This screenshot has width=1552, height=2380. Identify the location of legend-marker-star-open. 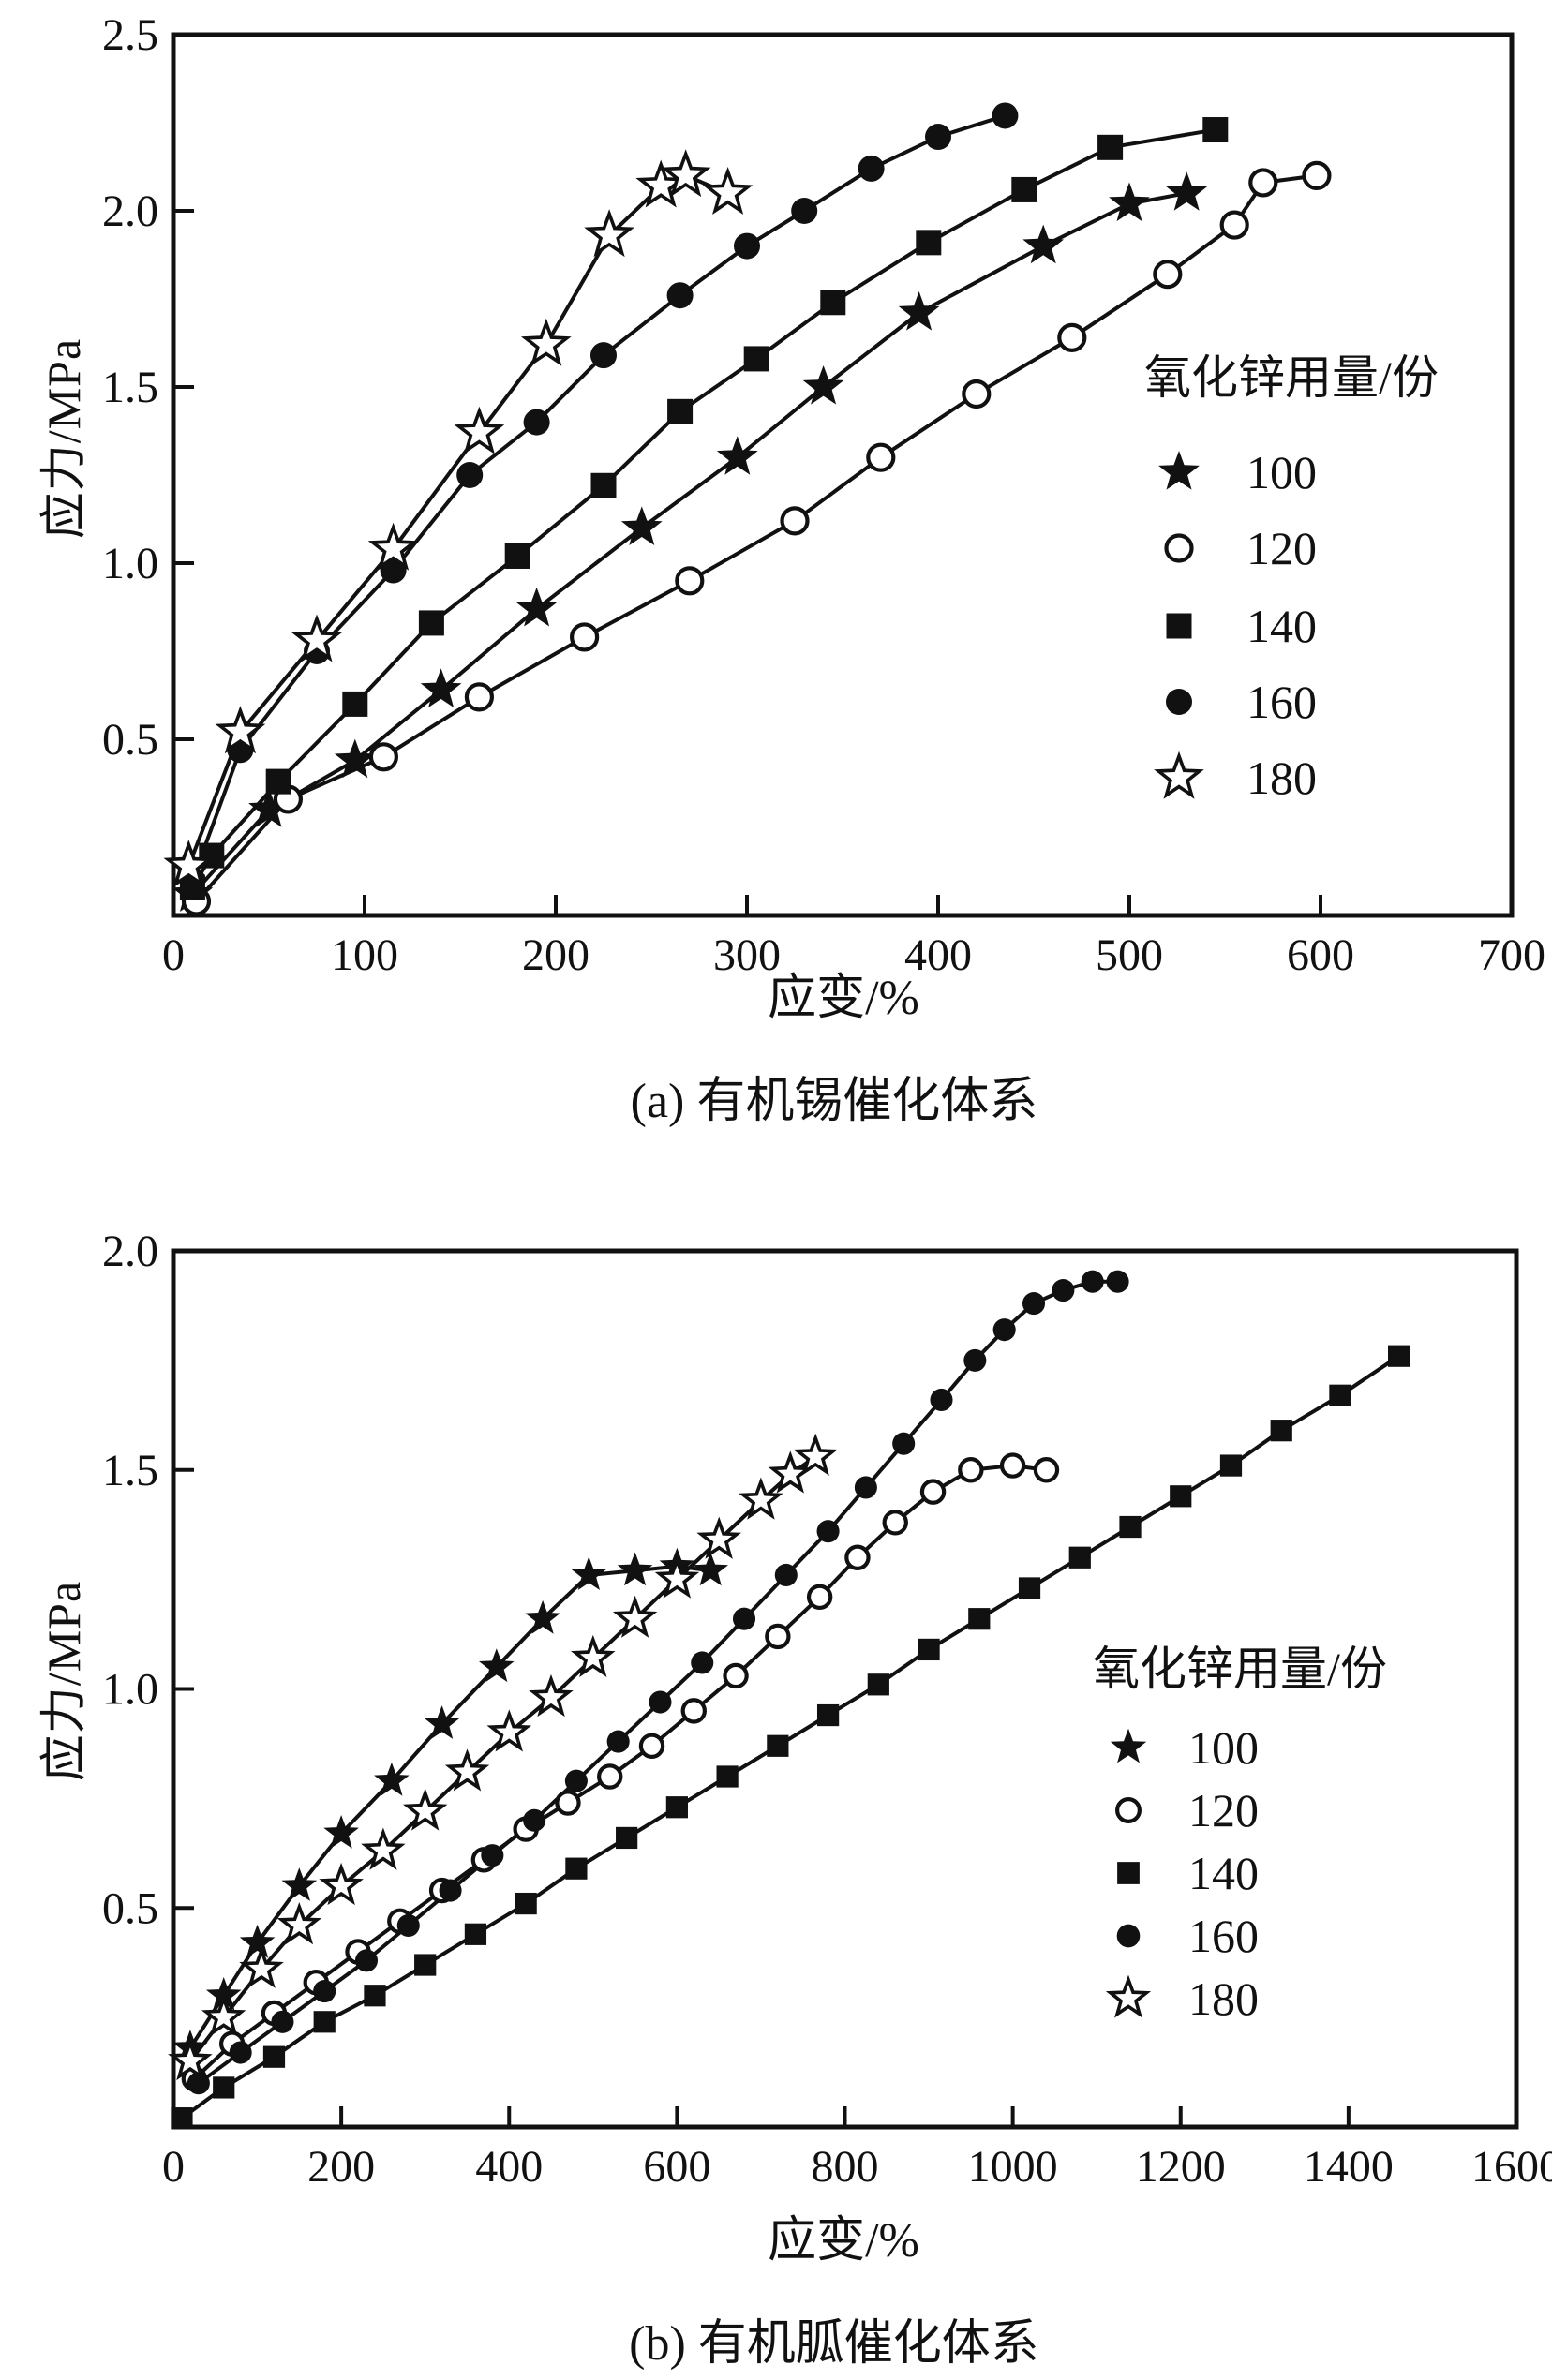
(1128, 1996).